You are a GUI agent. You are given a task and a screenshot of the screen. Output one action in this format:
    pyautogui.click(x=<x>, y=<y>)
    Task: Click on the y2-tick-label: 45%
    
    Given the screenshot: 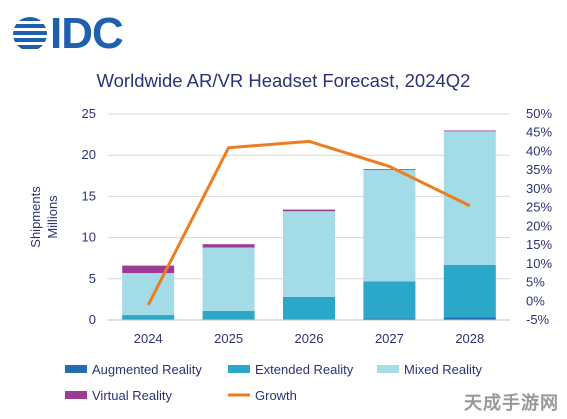 What is the action you would take?
    pyautogui.click(x=539, y=132)
    